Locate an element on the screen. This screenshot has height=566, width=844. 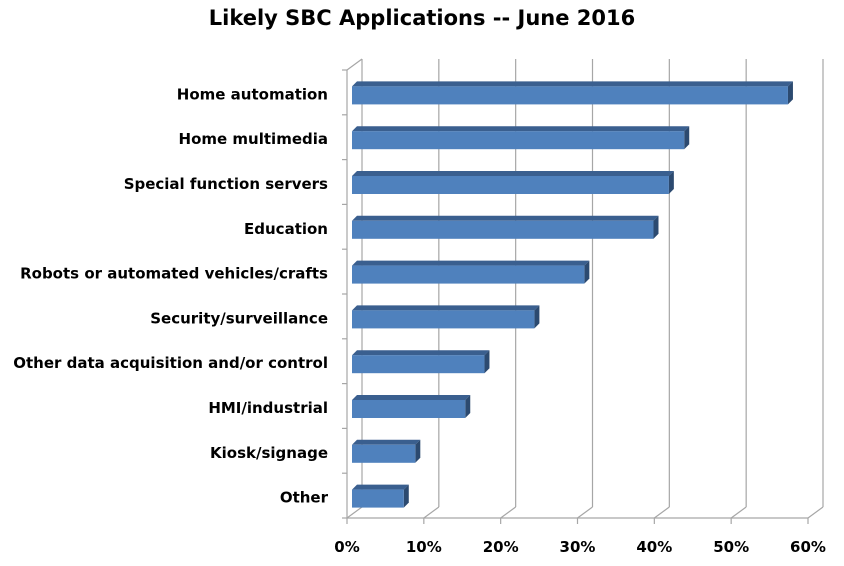
category-label: Other is located at coordinates (304, 498).